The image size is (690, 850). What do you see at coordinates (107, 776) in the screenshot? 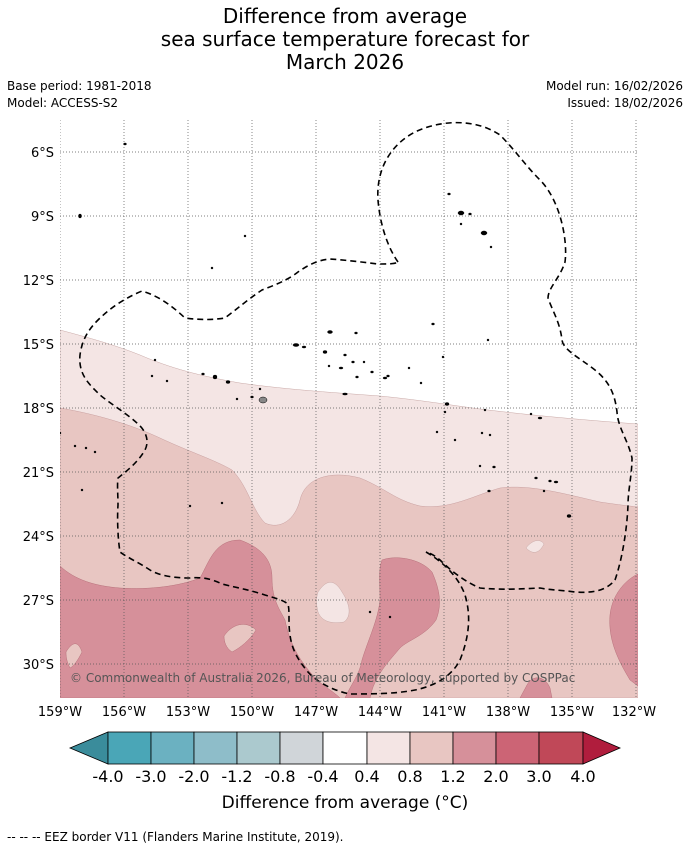
I see `colorbar-tick-label: -4.0` at bounding box center [107, 776].